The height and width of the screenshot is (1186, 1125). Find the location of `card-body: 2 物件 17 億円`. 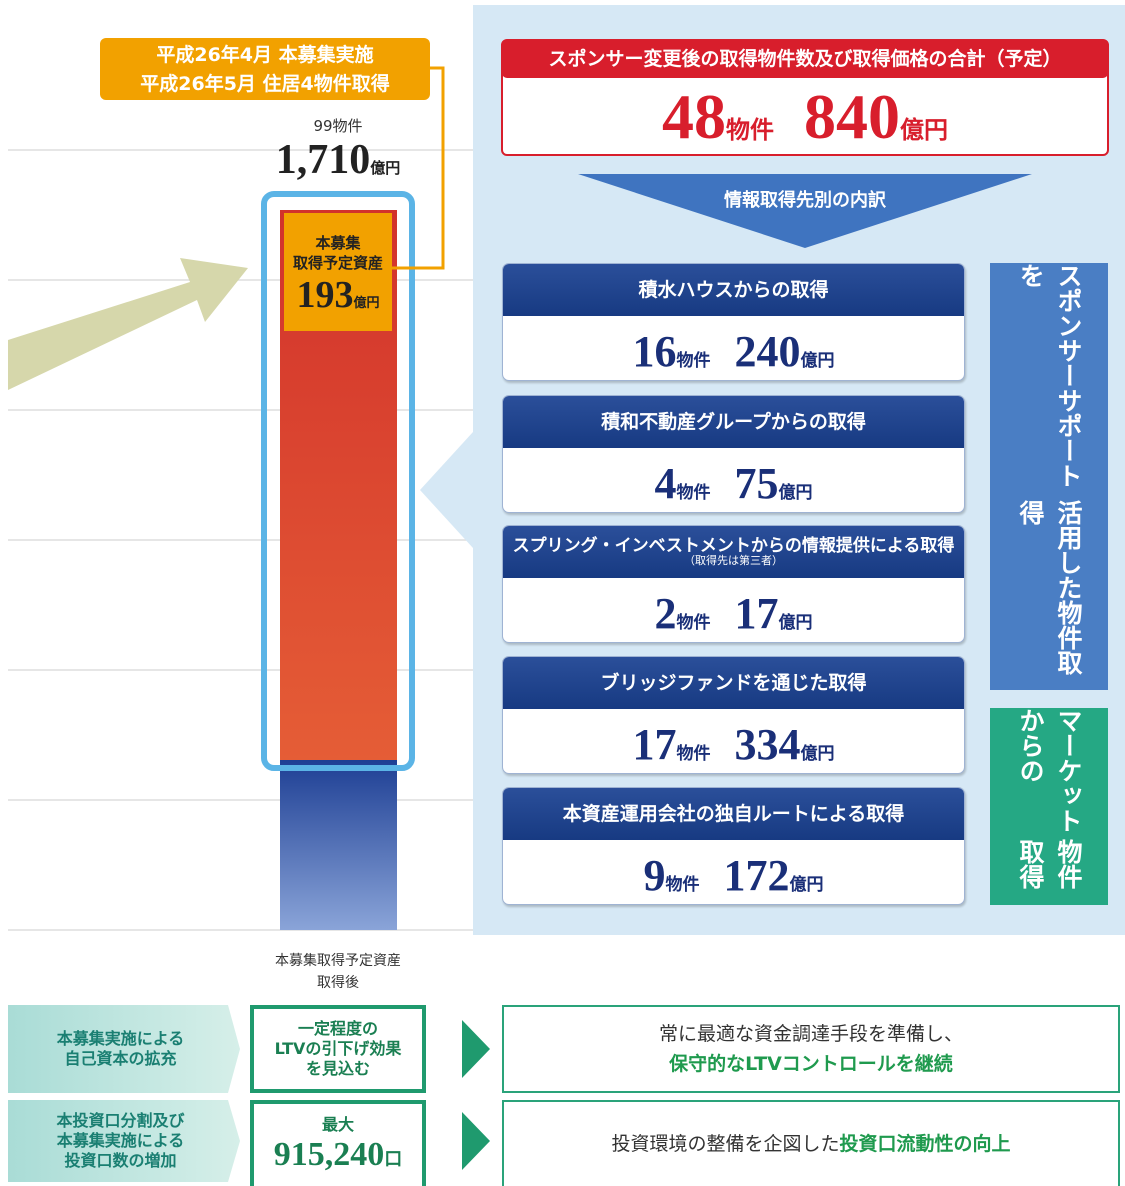

card-body: 2 物件 17 億円 is located at coordinates (733, 610).